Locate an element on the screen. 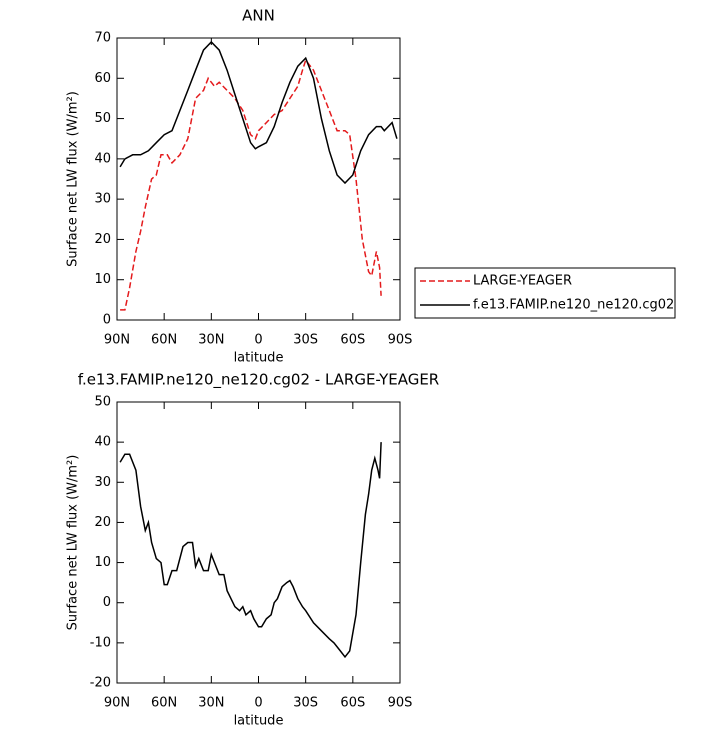 The width and height of the screenshot is (722, 736). chart-title: ANN is located at coordinates (258, 16).